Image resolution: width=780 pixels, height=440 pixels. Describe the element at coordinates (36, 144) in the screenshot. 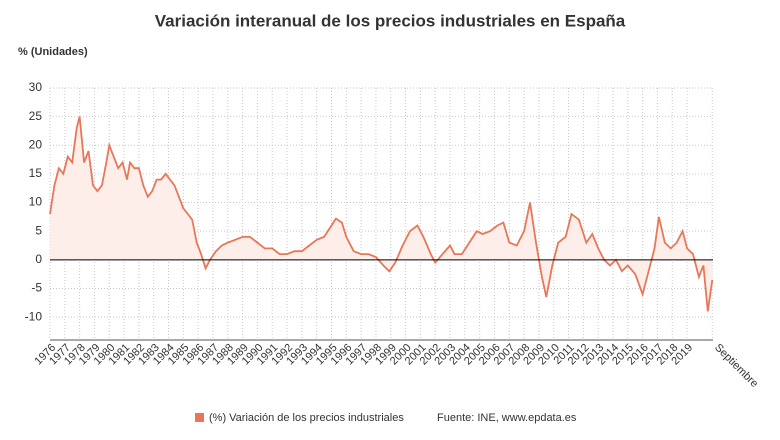

I see `y-tick-label: 20` at that location.